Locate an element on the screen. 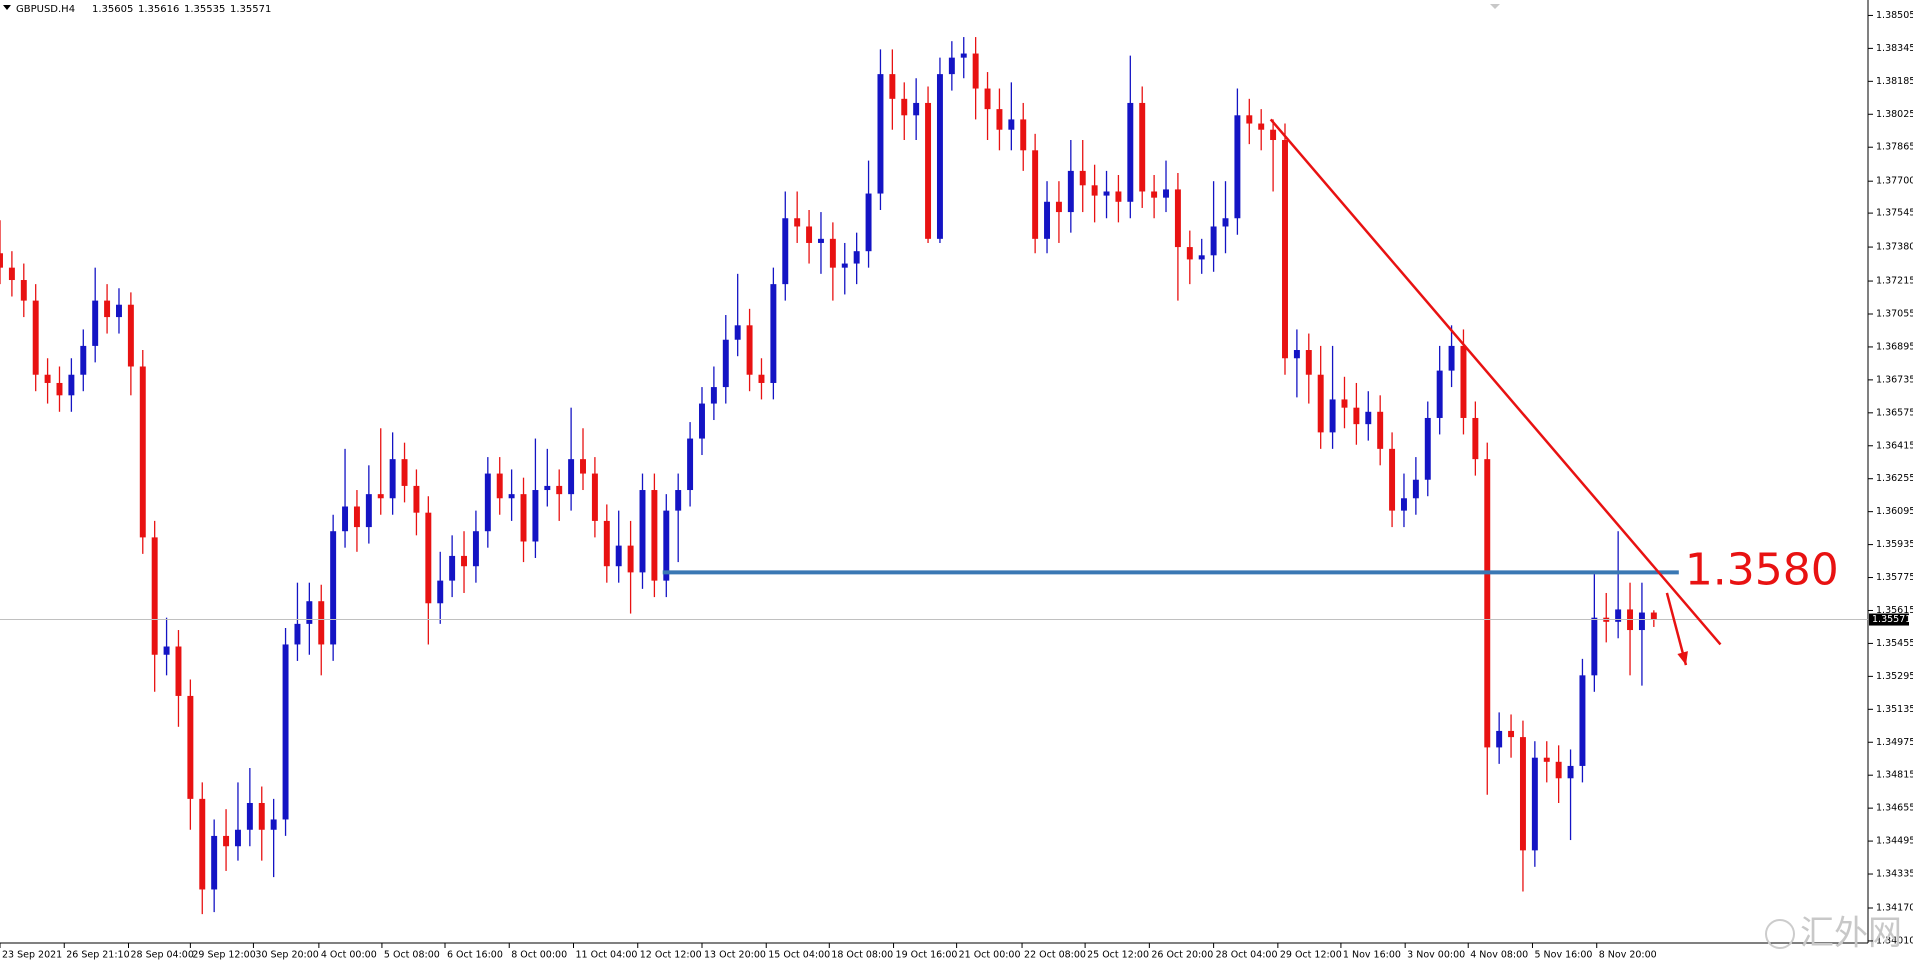  y-tick-label: 1.35935 is located at coordinates (1894, 544).